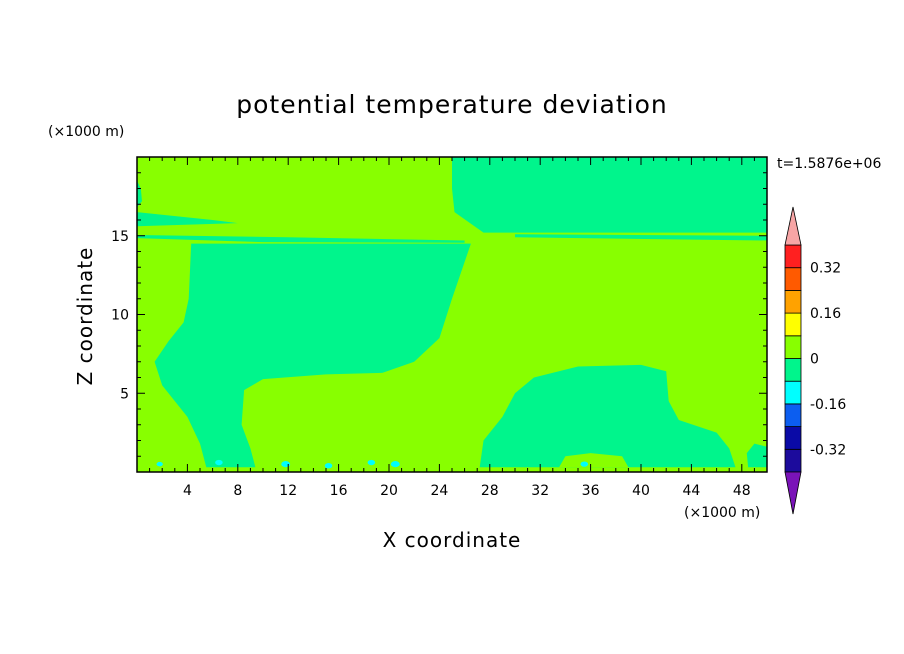 This screenshot has width=904, height=654. I want to click on x-tick-label: 8, so click(237, 491).